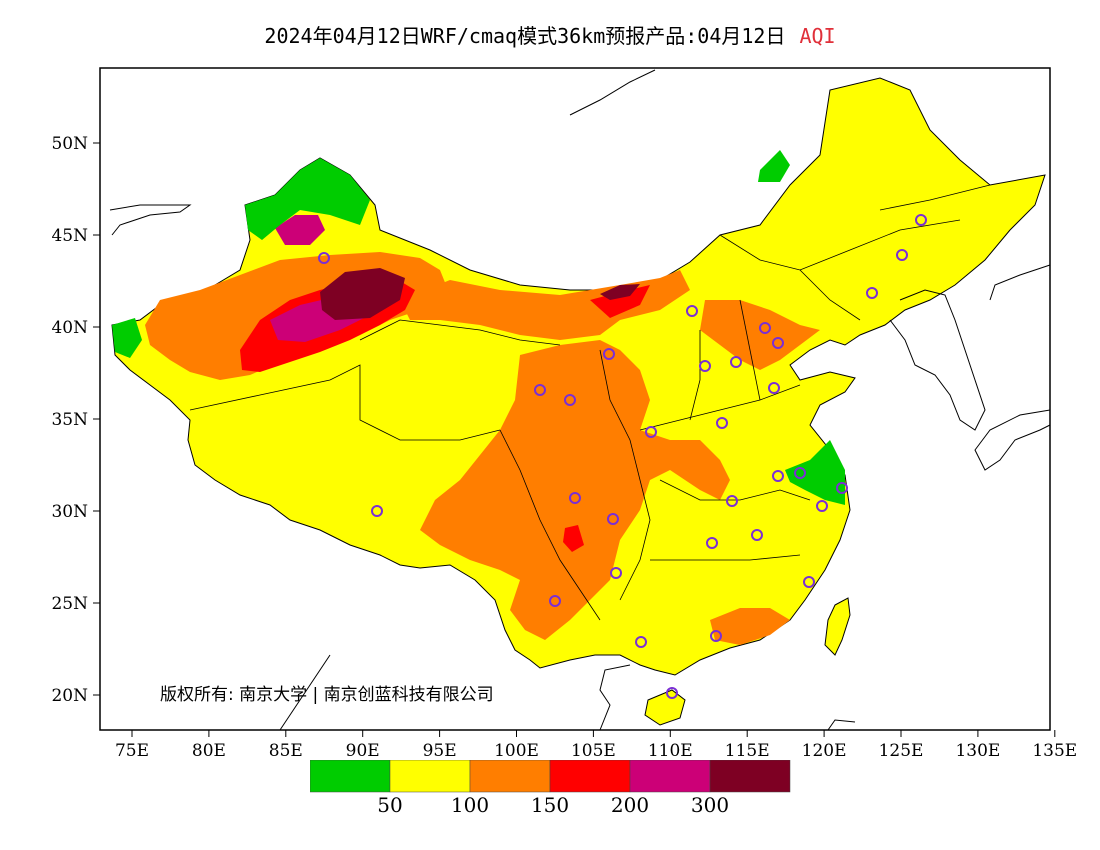 The height and width of the screenshot is (850, 1100). Describe the element at coordinates (550, 805) in the screenshot. I see `colorbar-threshold-label: 150` at that location.